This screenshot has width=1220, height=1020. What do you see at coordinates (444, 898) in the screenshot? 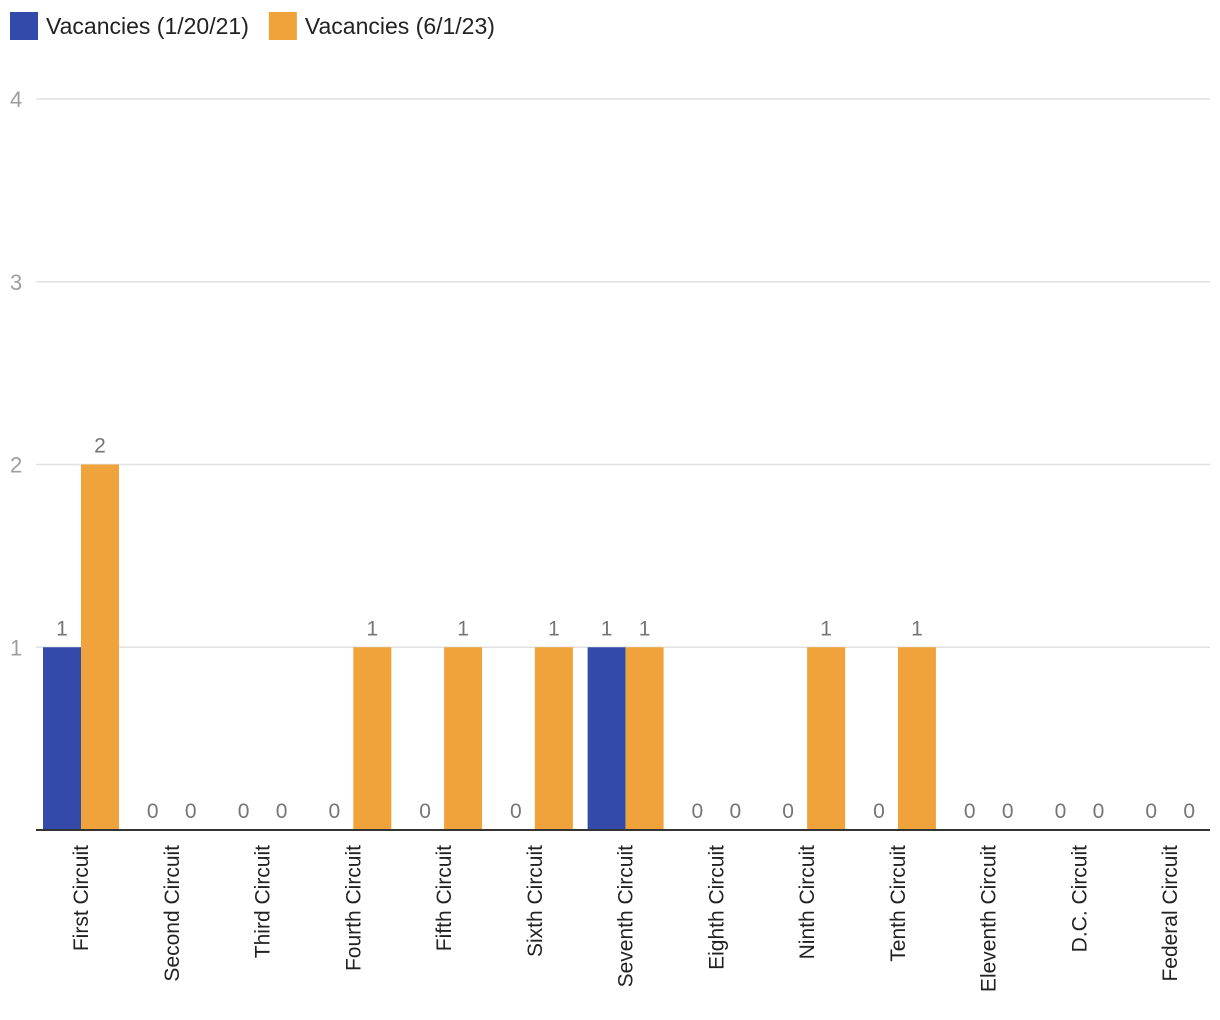
I see `x-tick-label: Fifth Circuit` at bounding box center [444, 898].